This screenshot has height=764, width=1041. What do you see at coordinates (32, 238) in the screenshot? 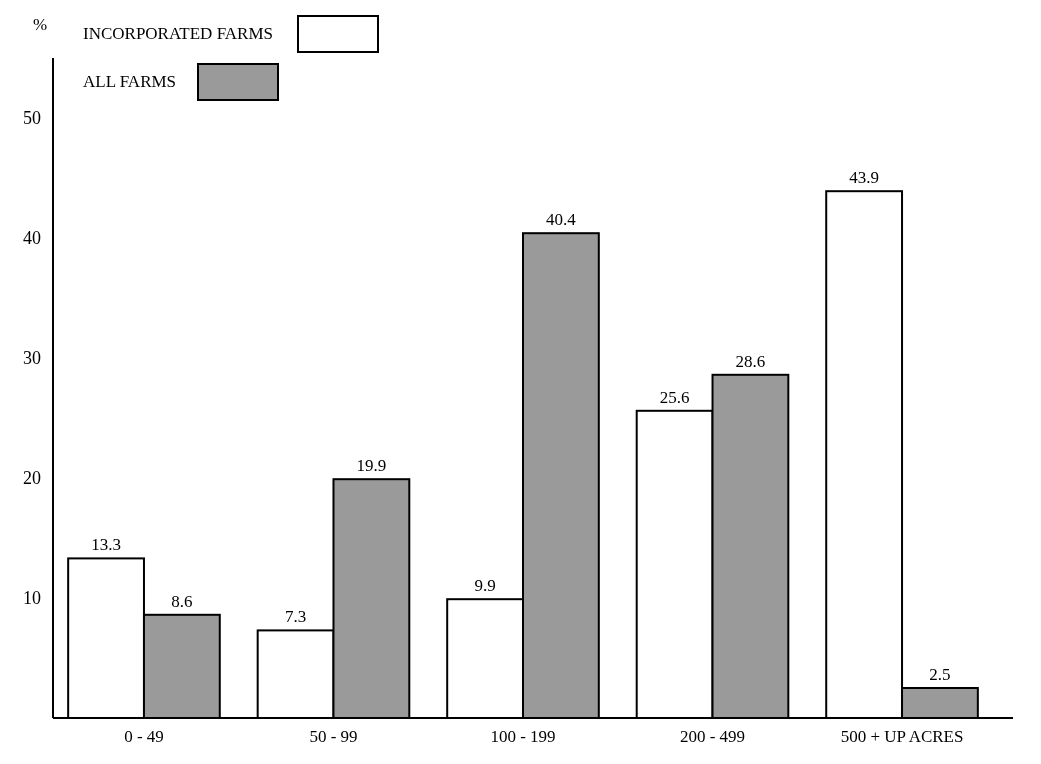
I see `y-tick-label: 40` at bounding box center [32, 238].